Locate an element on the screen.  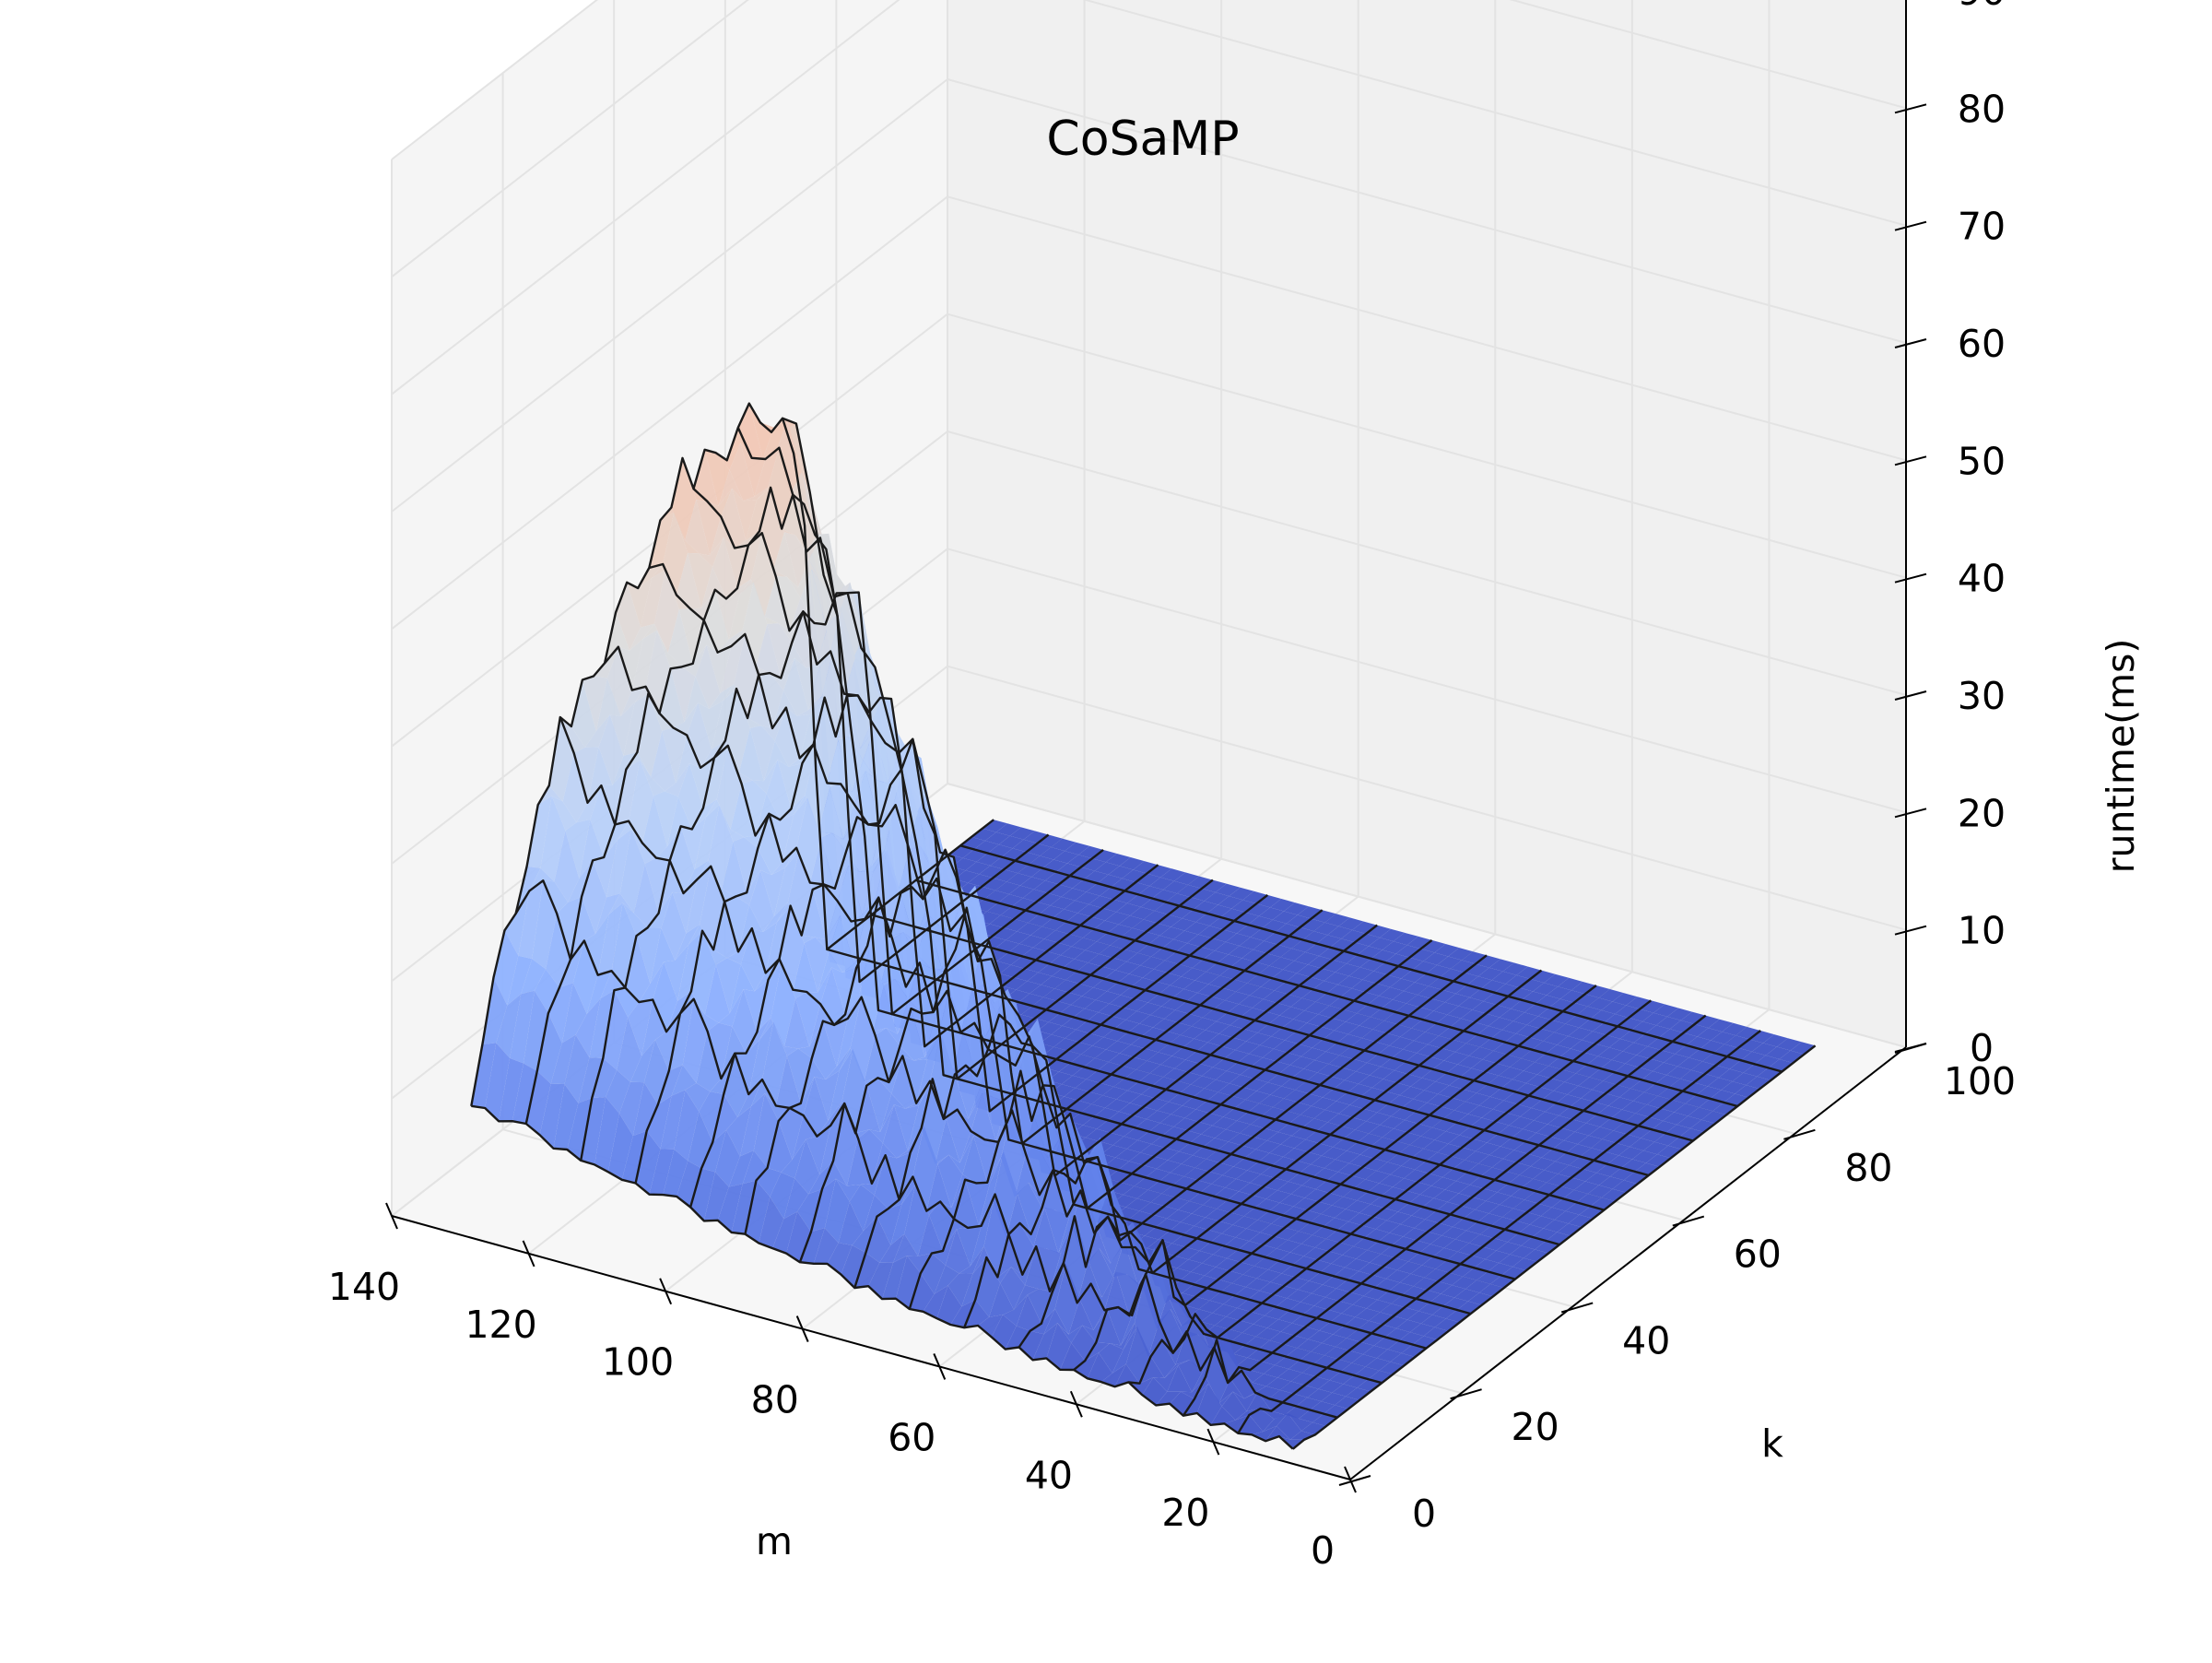
x-tick-mark is located at coordinates (802, 1328).